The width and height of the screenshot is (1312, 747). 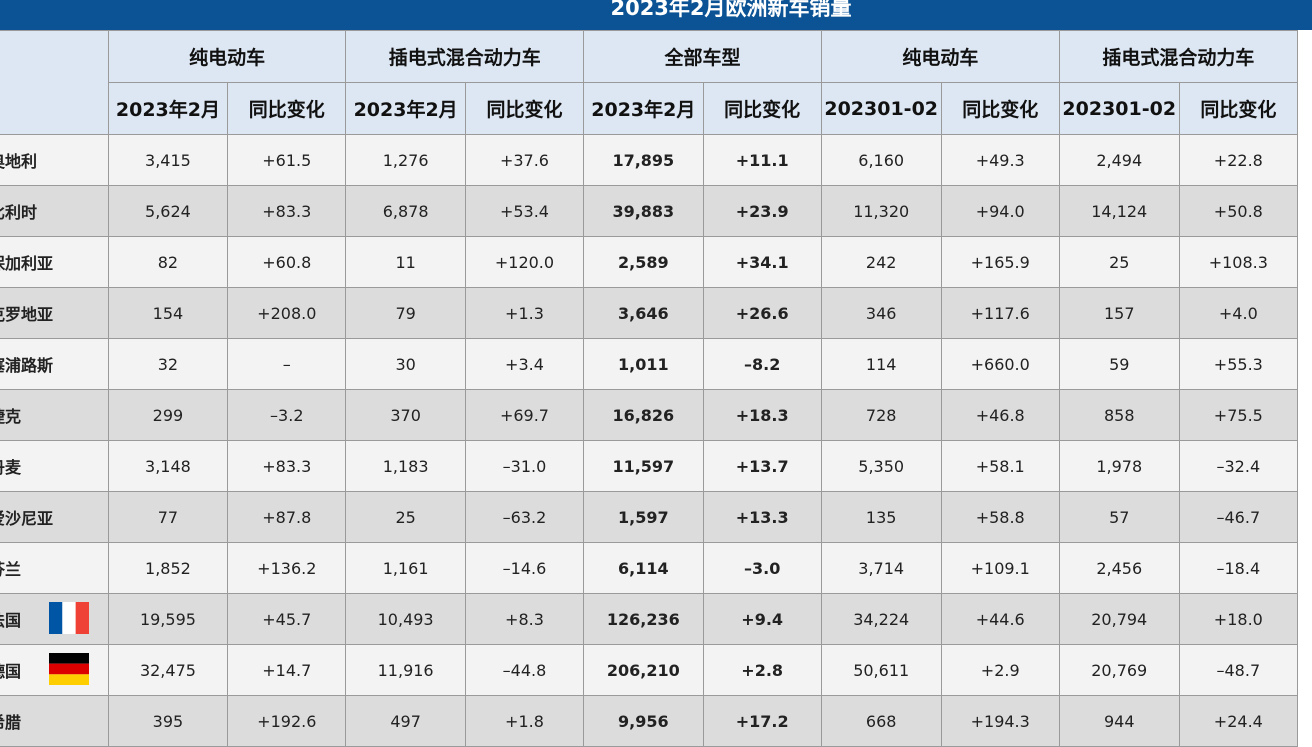 I want to click on sub-header: 2023年2月, so click(x=405, y=108).